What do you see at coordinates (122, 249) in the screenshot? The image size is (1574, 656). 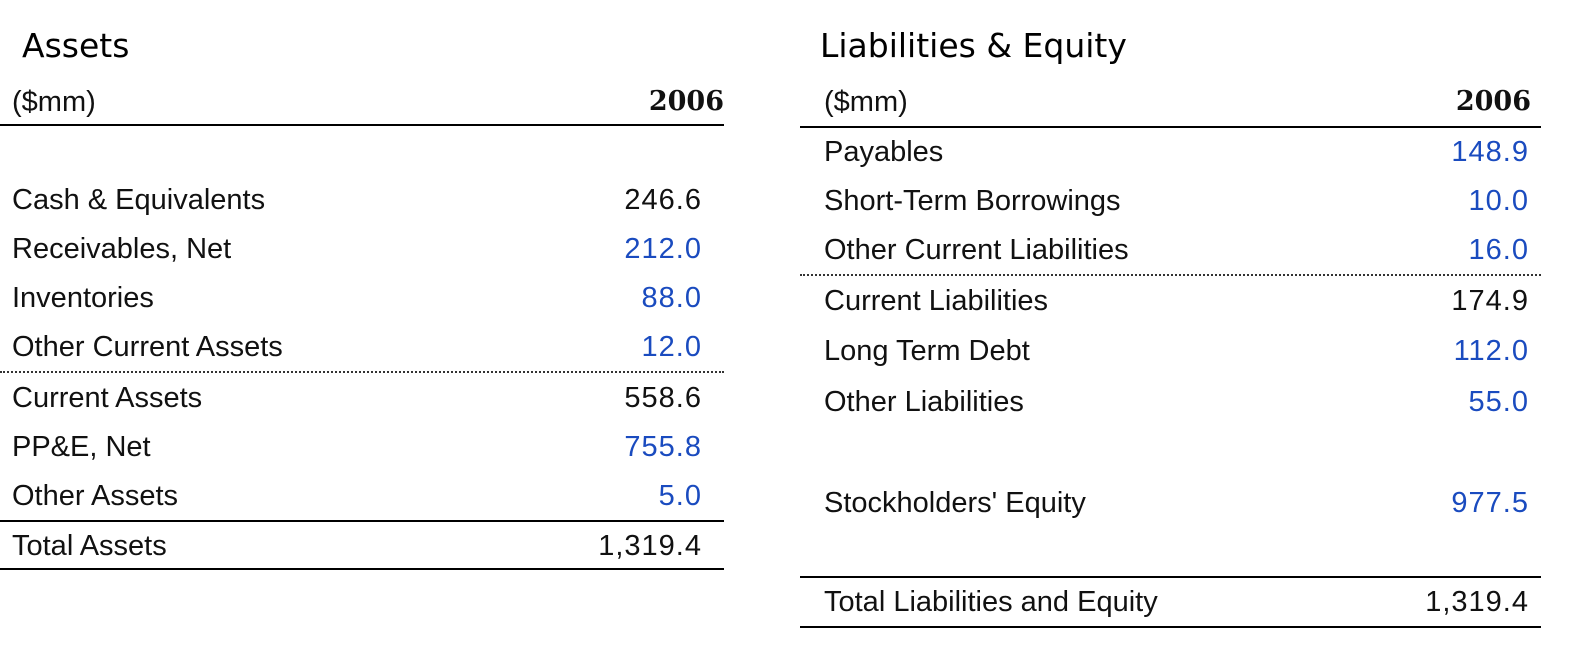 I see `row-label: Receivables, Net` at bounding box center [122, 249].